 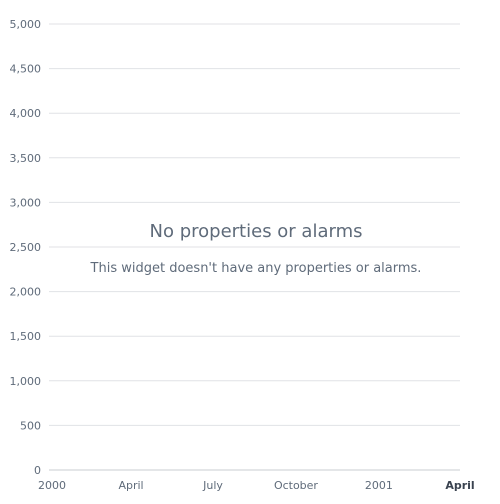 I want to click on x-tick-label: July, so click(x=212, y=485).